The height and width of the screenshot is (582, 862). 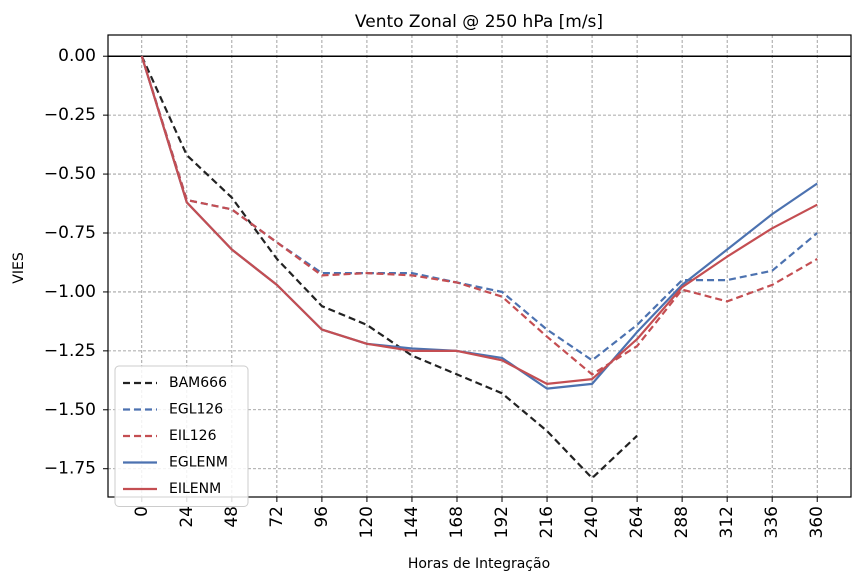 I want to click on x-tick-label: 168, so click(x=457, y=522).